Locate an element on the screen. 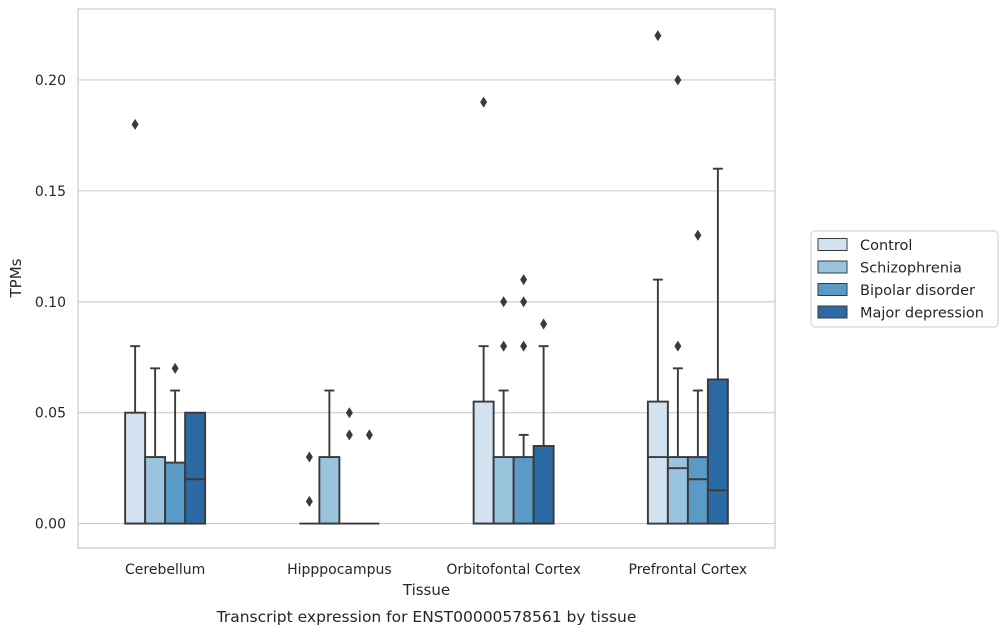 The width and height of the screenshot is (1007, 634). y-tick-label: 0.10 is located at coordinates (50, 303).